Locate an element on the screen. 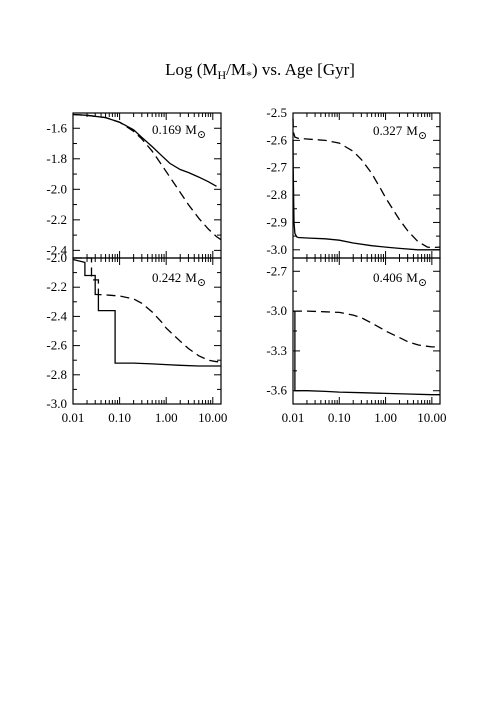 This screenshot has height=717, width=498. mass-value: 0.169 is located at coordinates (166, 129).